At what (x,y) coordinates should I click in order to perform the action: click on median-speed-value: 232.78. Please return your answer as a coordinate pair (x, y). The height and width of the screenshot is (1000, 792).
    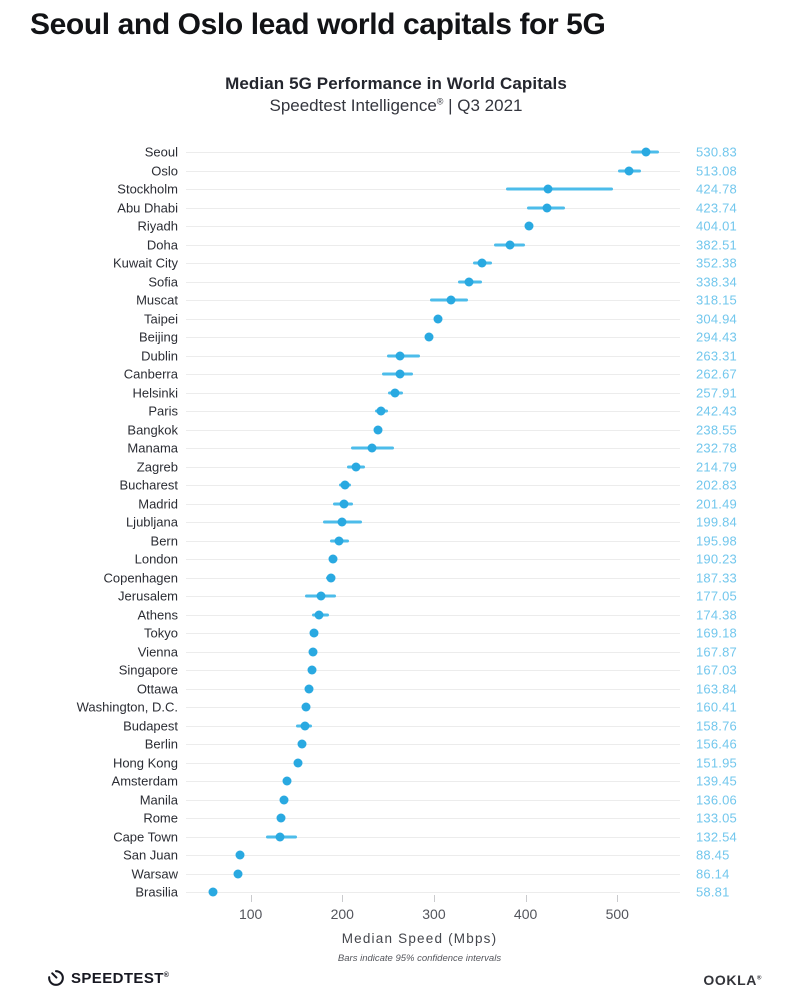
    Looking at the image, I should click on (716, 448).